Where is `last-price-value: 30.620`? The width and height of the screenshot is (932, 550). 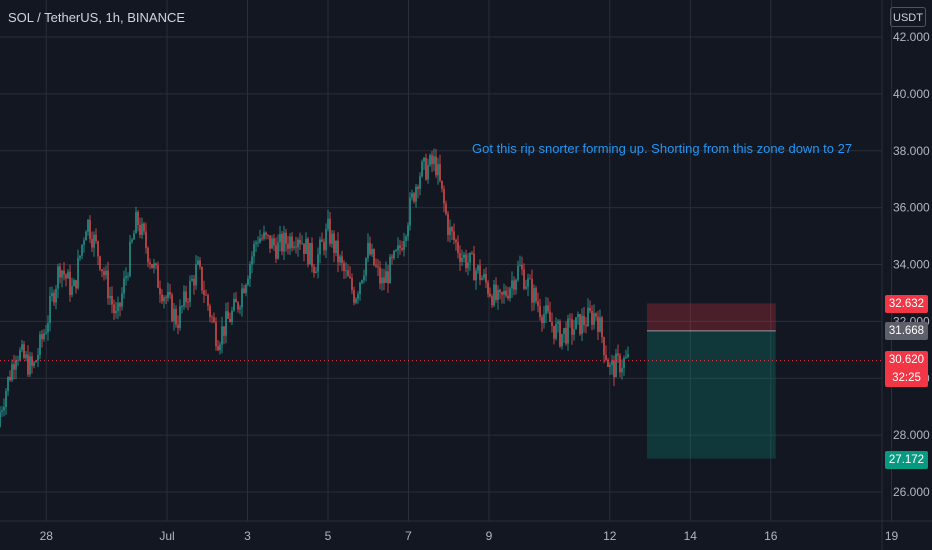 last-price-value: 30.620 is located at coordinates (906, 360).